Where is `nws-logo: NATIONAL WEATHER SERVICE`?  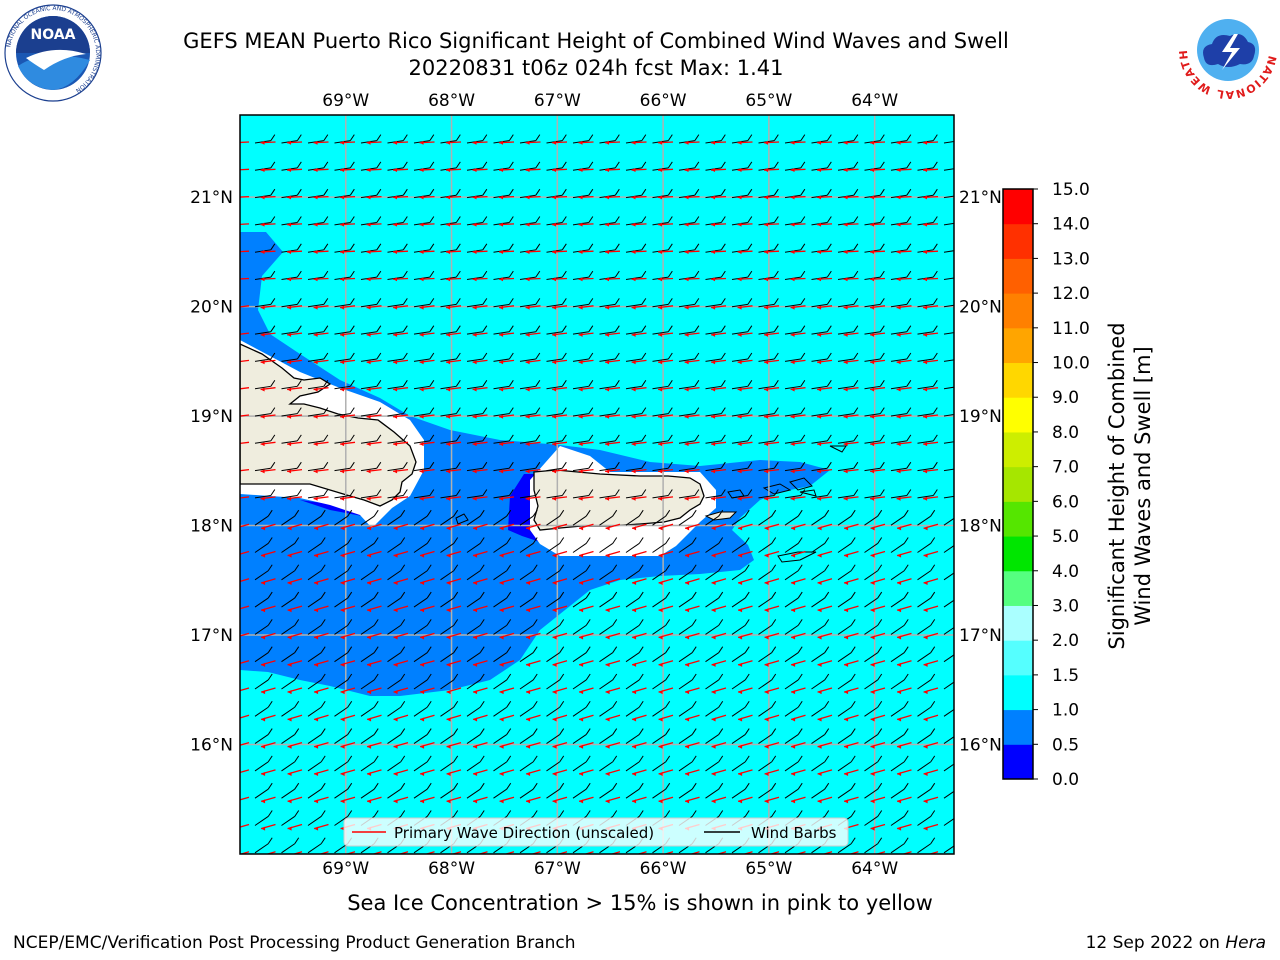 nws-logo: NATIONAL WEATHER SERVICE is located at coordinates (1225, 52).